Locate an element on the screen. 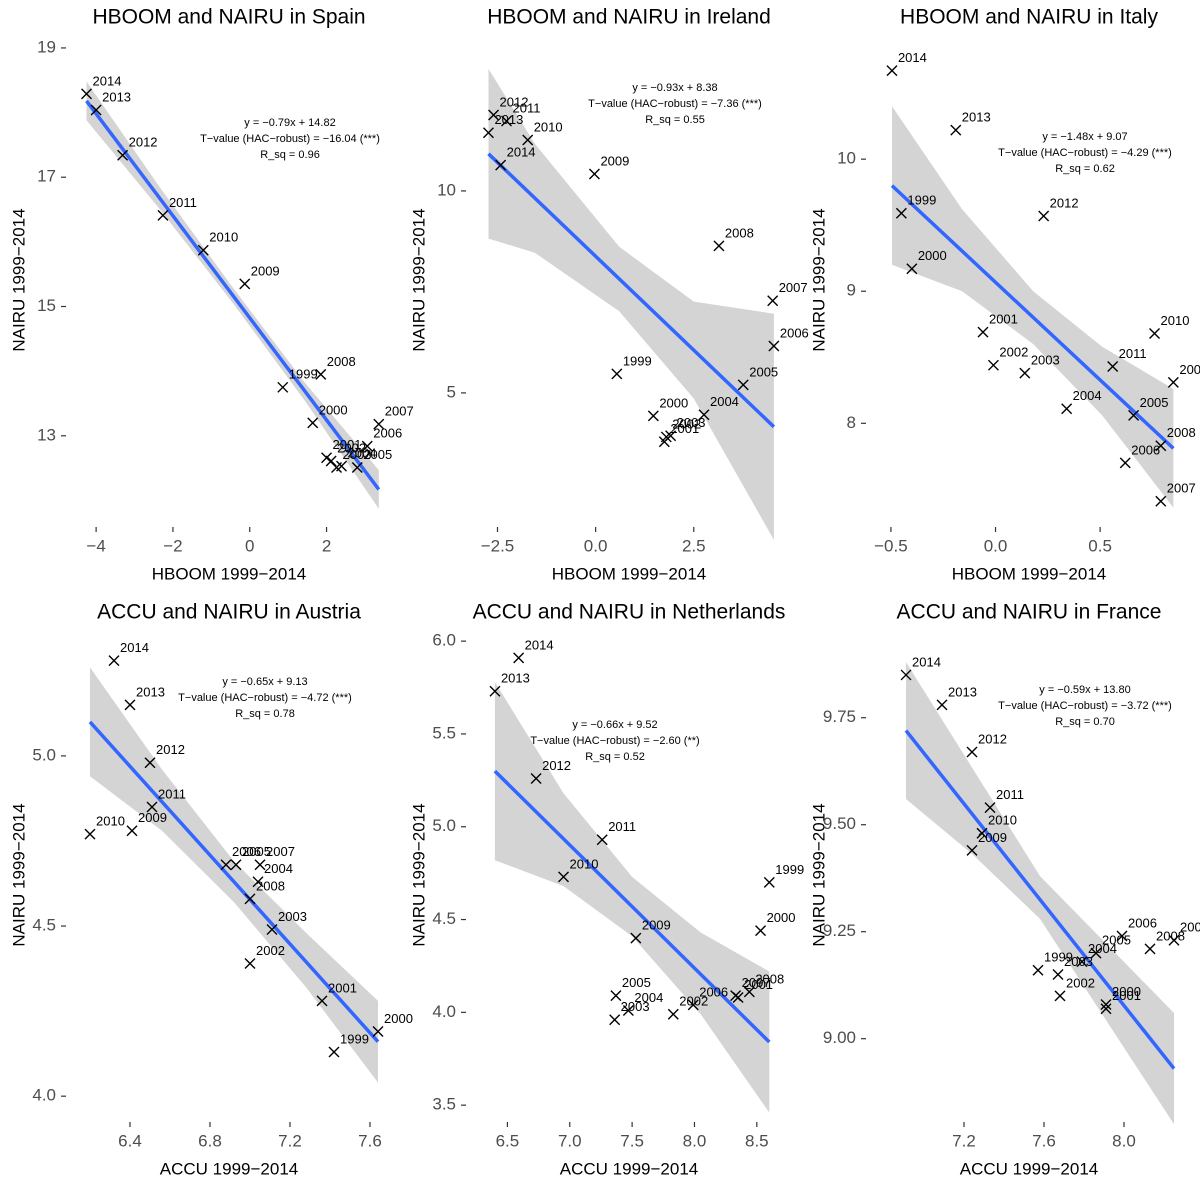  x-tick-label: 0.5 is located at coordinates (1100, 545).